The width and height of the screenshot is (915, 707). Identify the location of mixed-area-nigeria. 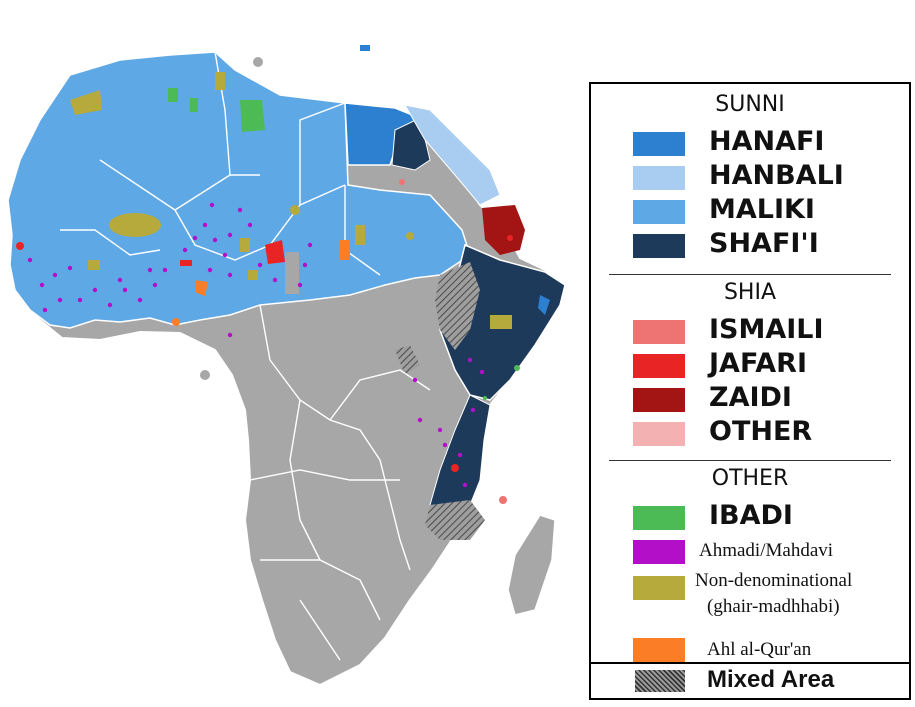
(407, 360).